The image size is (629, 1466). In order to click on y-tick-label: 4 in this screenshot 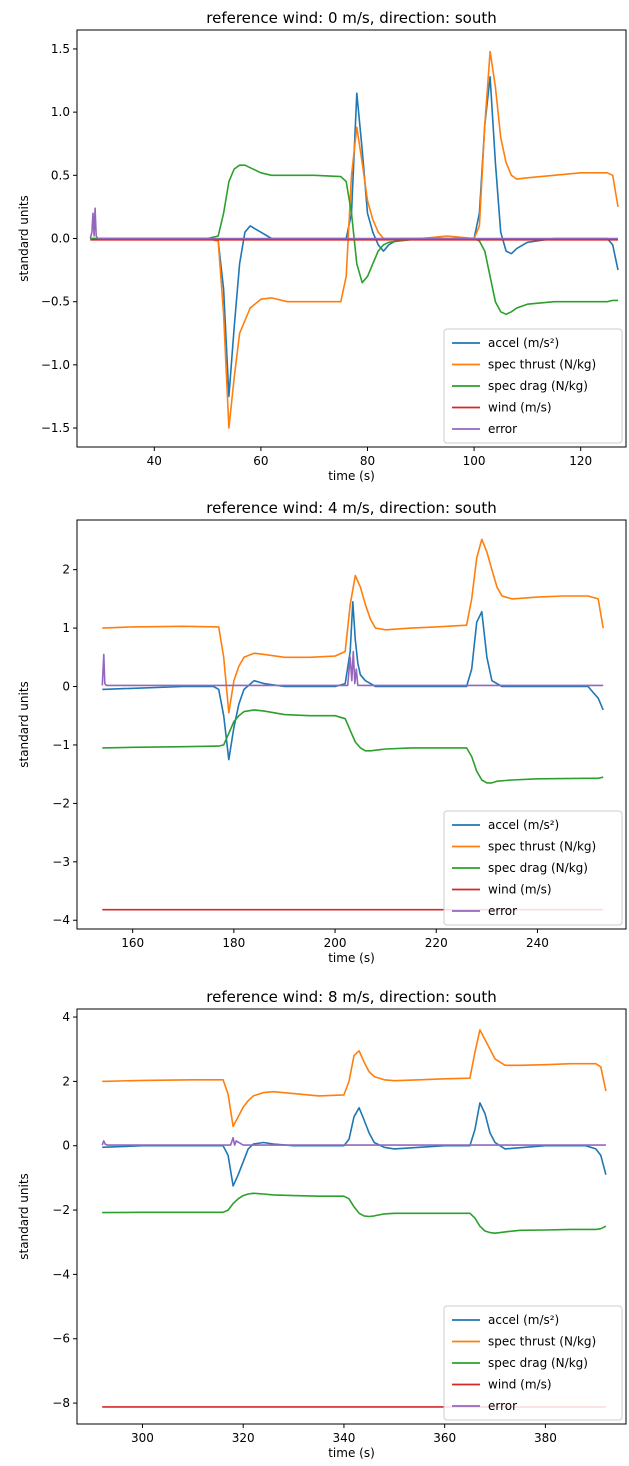, I will do `click(66, 1017)`.